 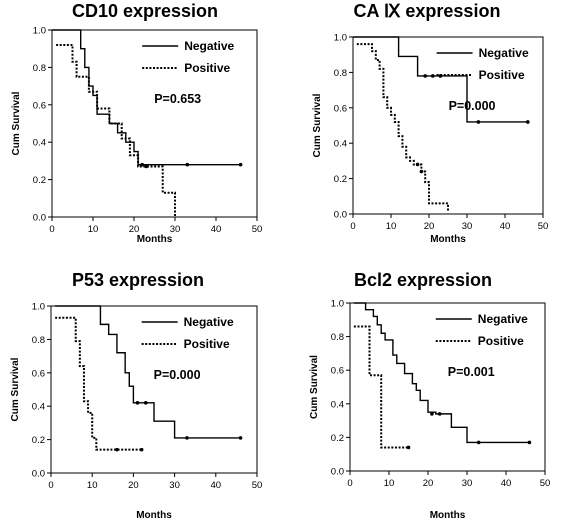 What do you see at coordinates (145, 11) in the screenshot?
I see `chart-title: CD10 expression` at bounding box center [145, 11].